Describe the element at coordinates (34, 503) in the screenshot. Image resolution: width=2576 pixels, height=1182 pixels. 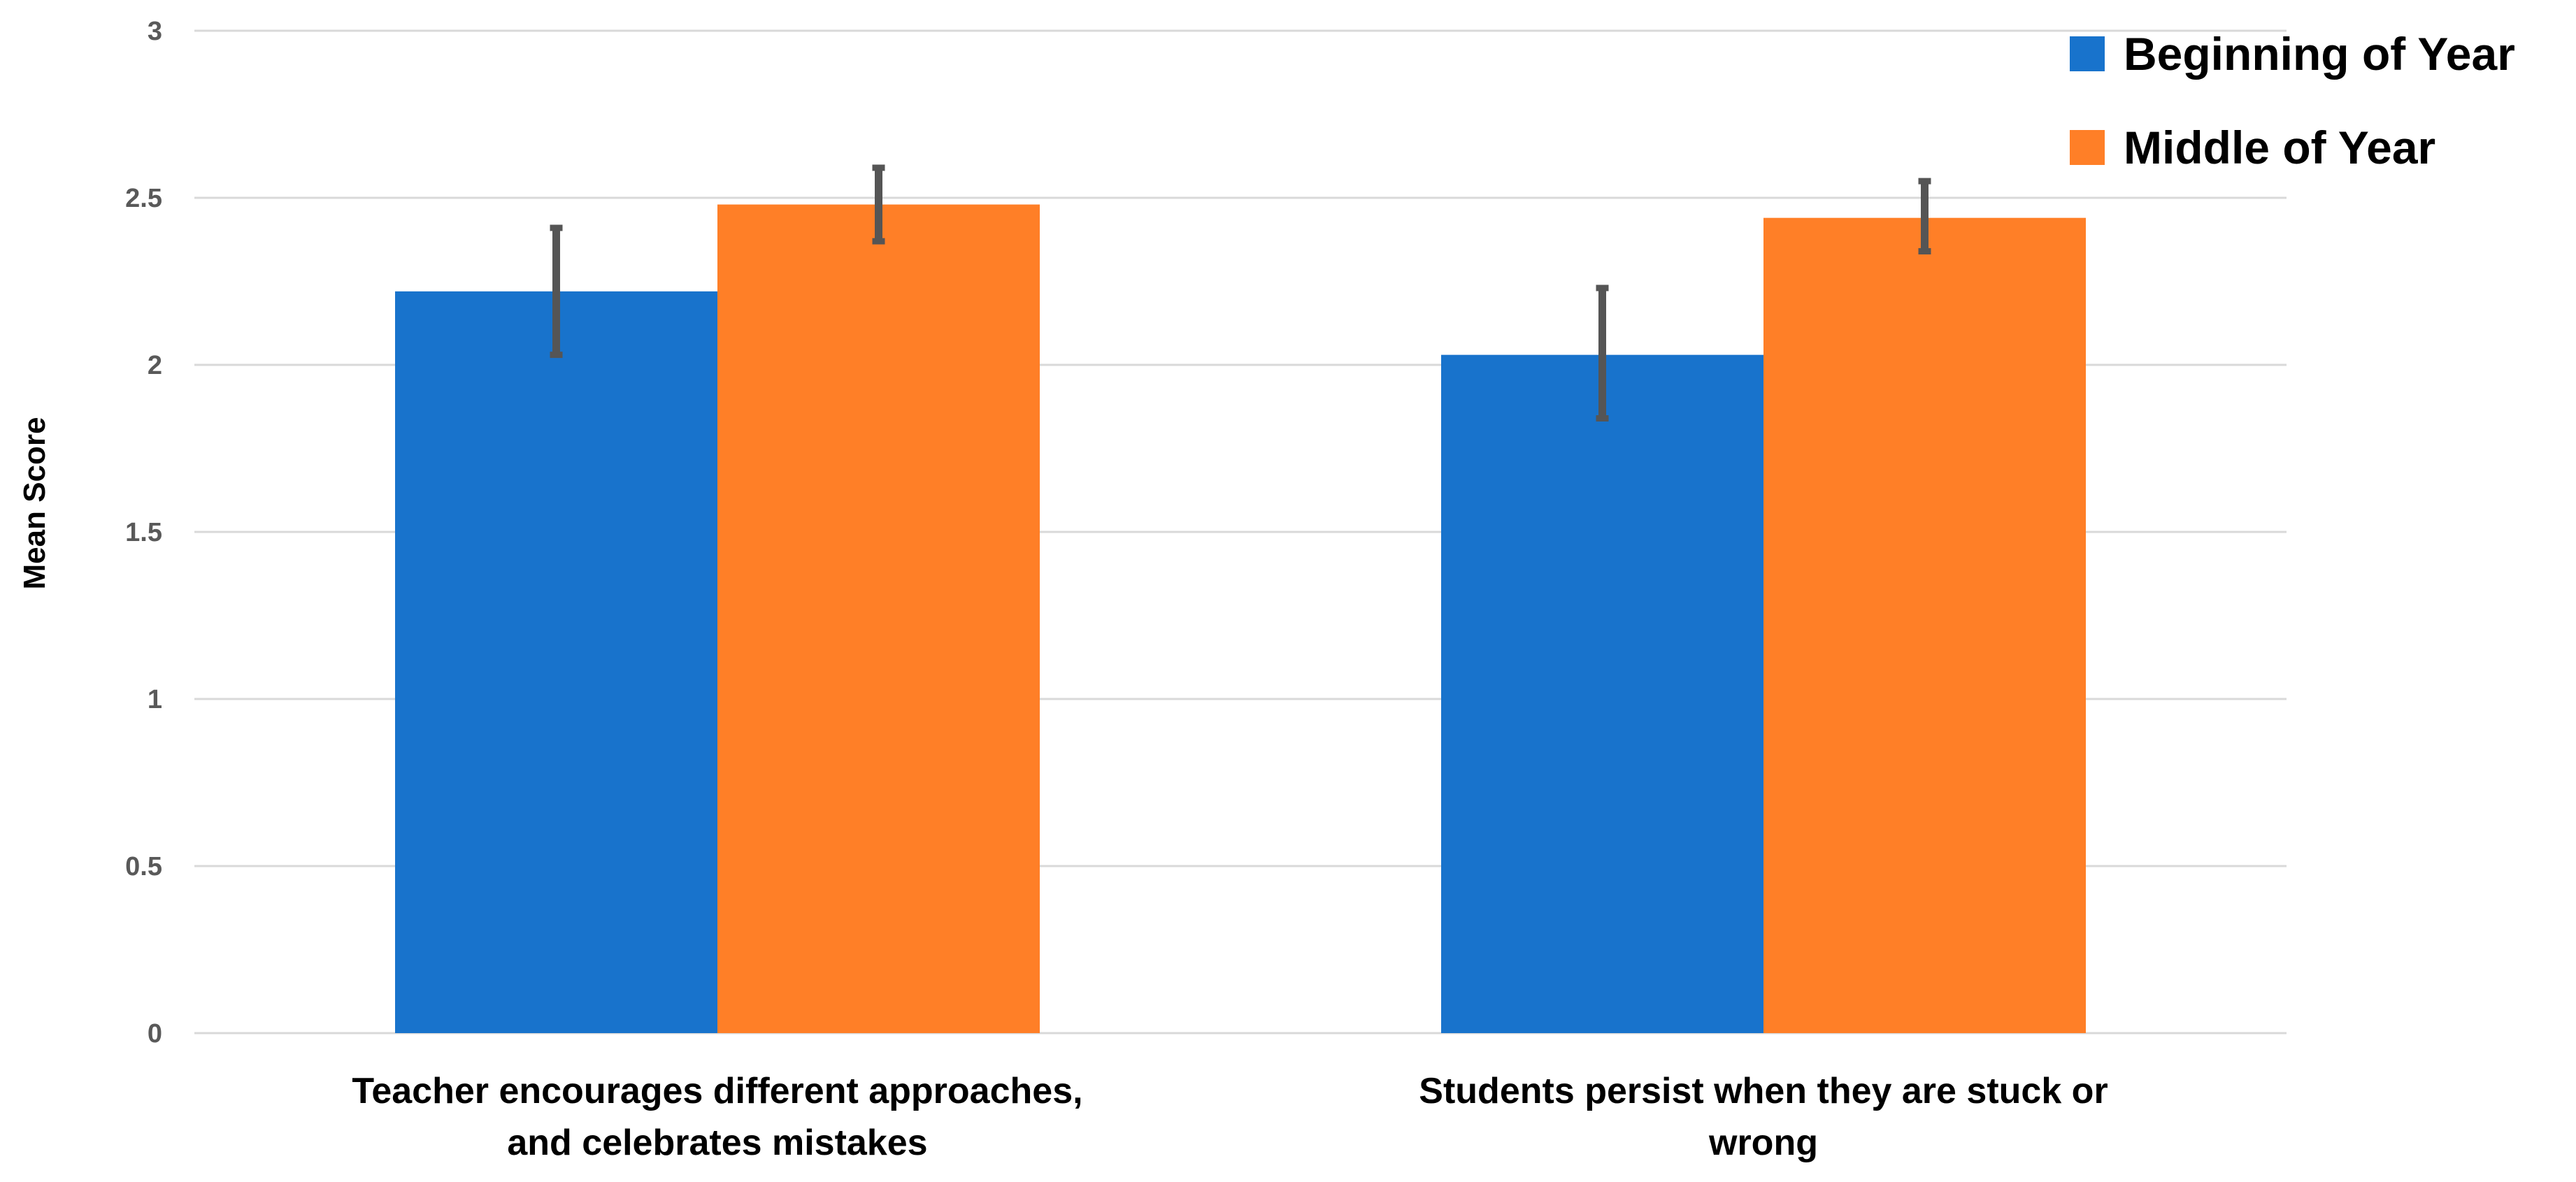
I see `y-axis-title: Mean Score` at that location.